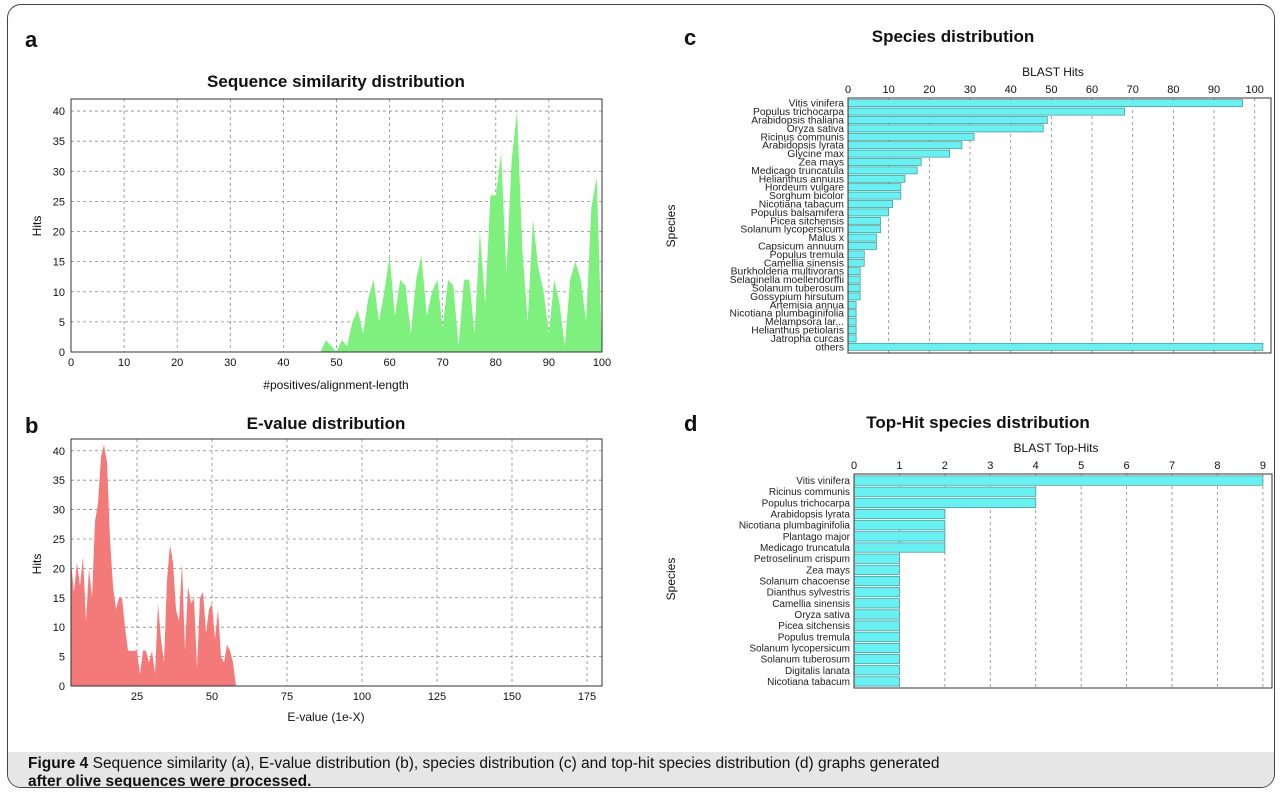 This screenshot has height=793, width=1282. What do you see at coordinates (801, 247) in the screenshot?
I see `chart-c-species-label: Capsicum annuum` at bounding box center [801, 247].